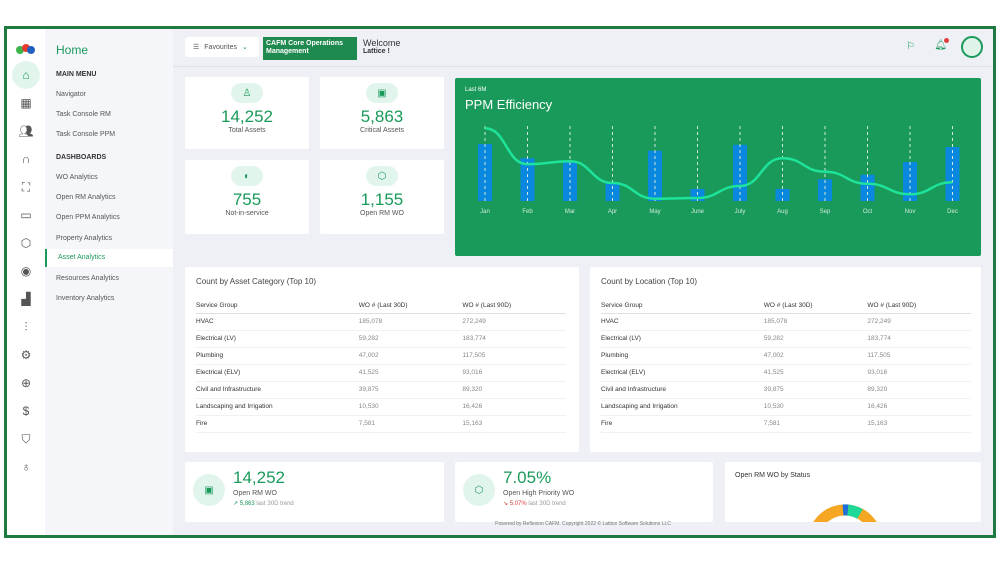 This screenshot has height=562, width=1000. I want to click on table-cell: 185,078, so click(815, 322).